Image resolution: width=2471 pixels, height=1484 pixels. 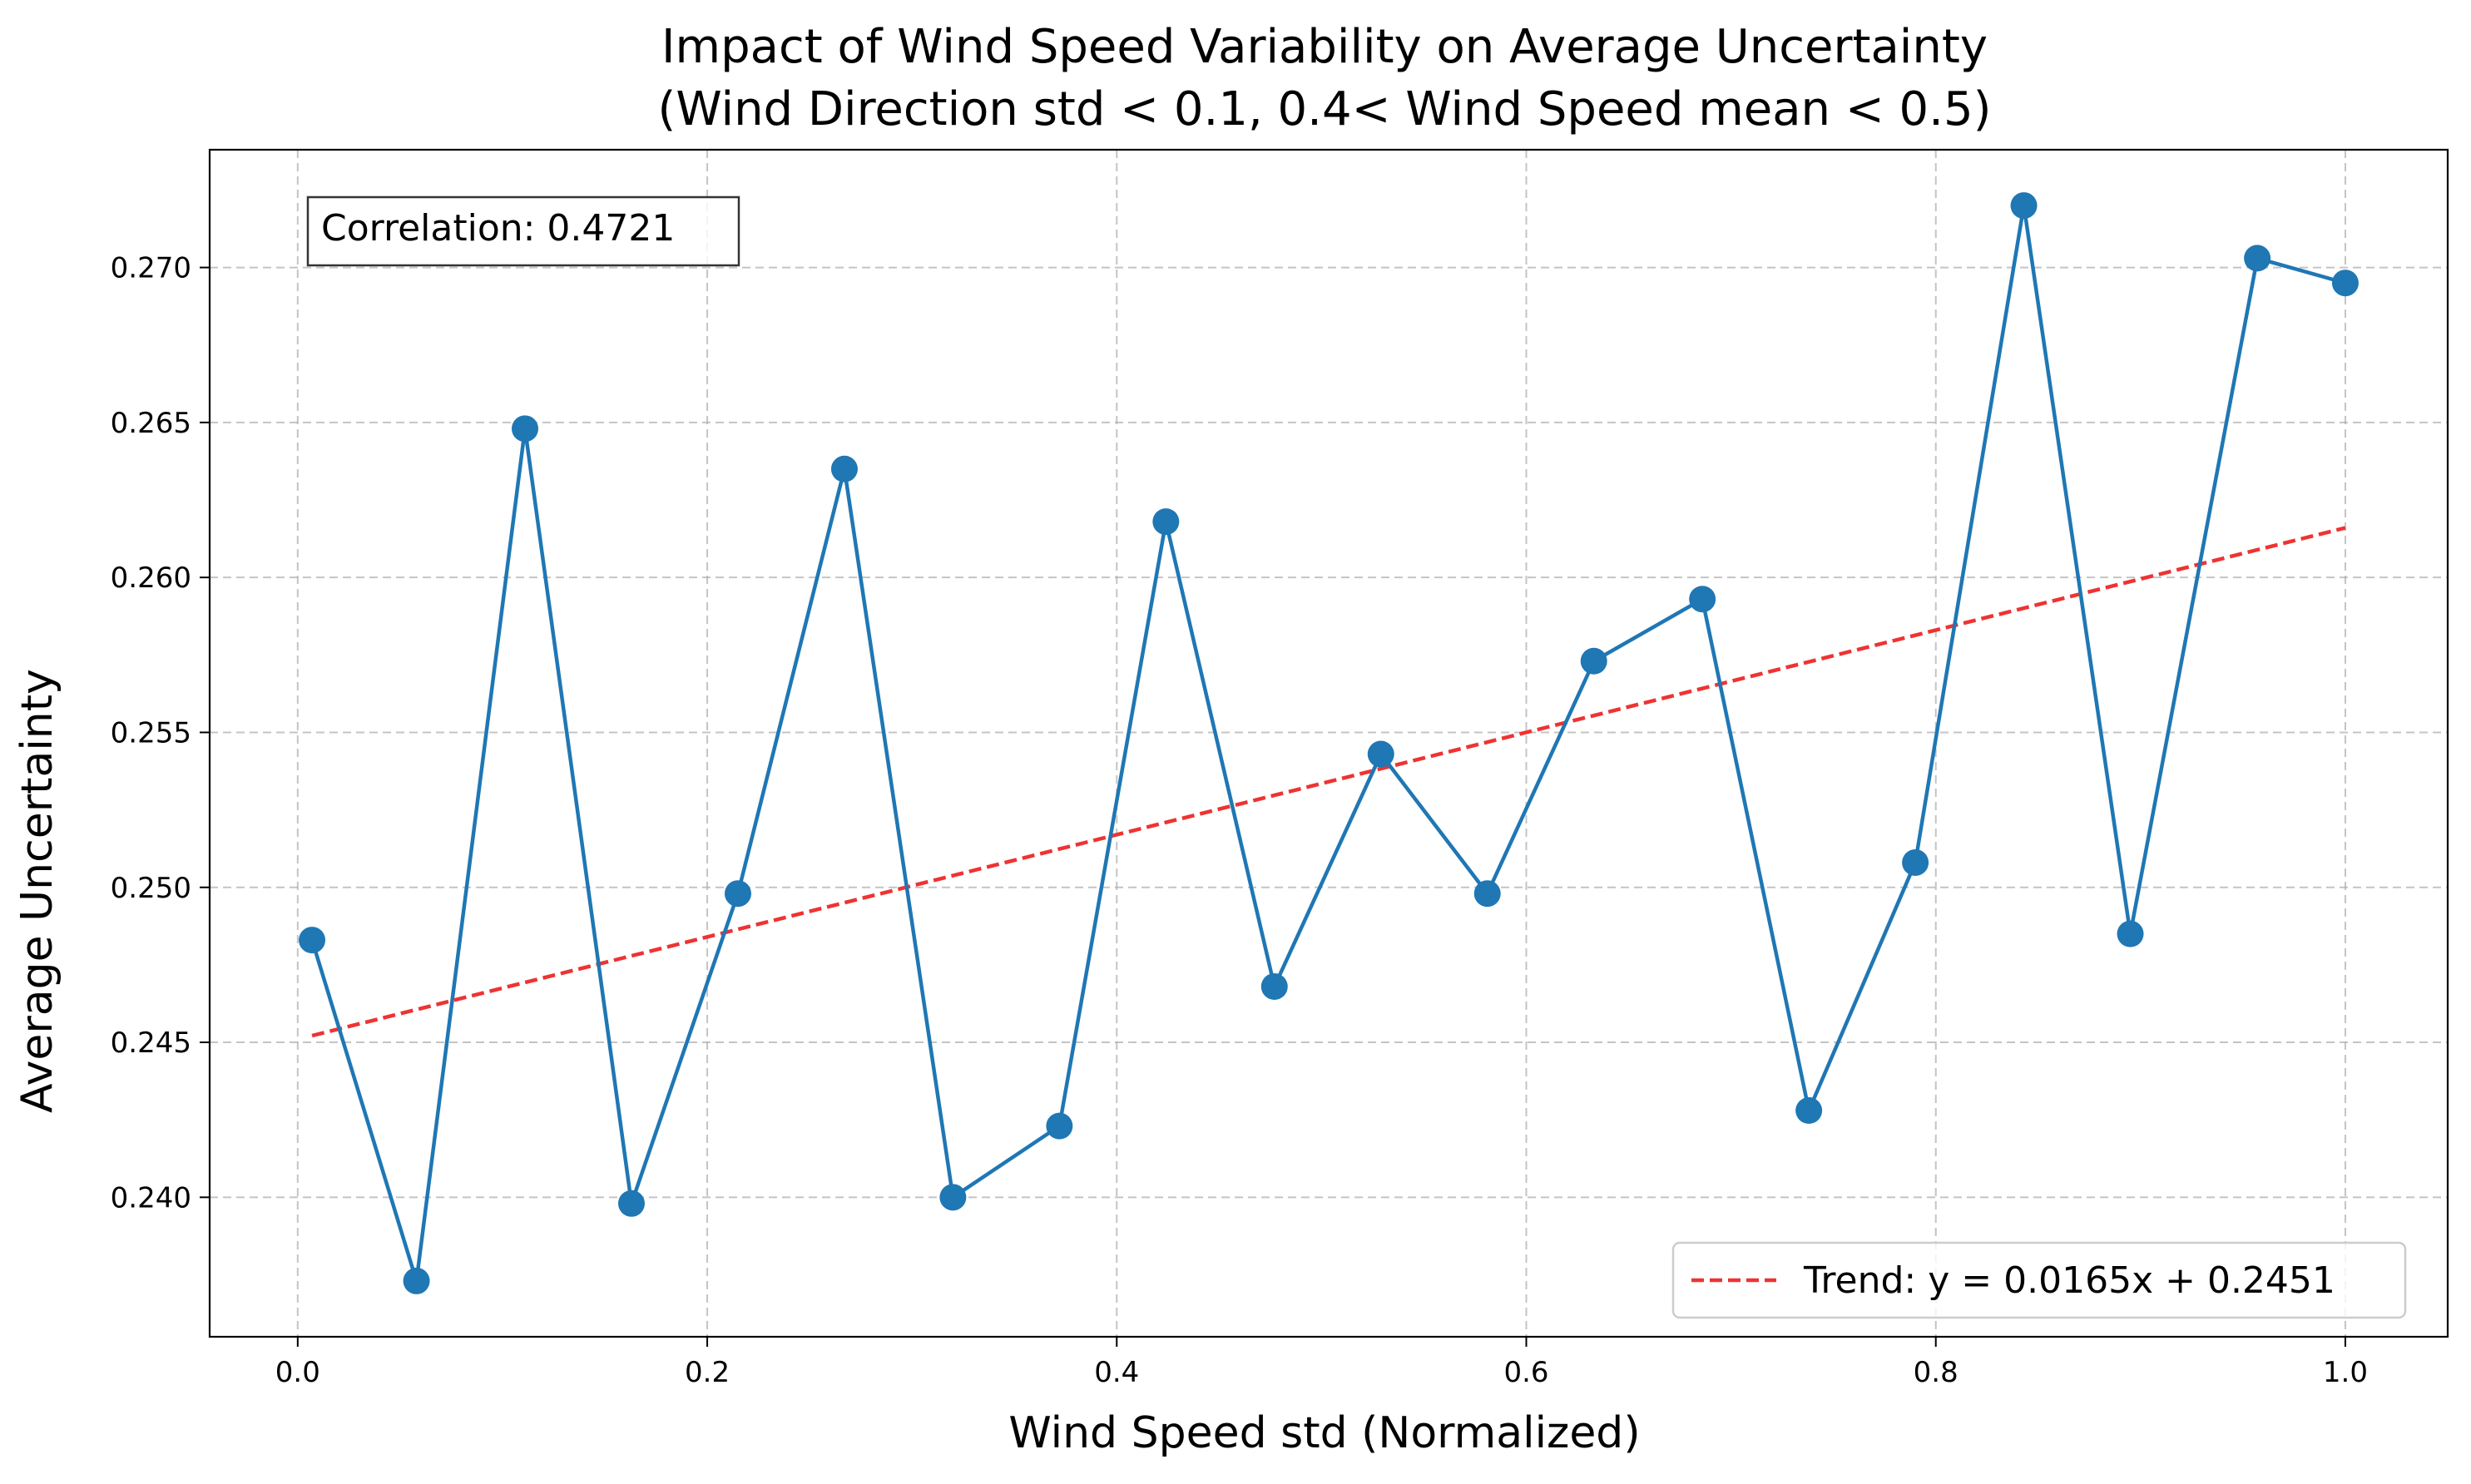 I want to click on y-tick-label: 0.260, so click(x=151, y=578).